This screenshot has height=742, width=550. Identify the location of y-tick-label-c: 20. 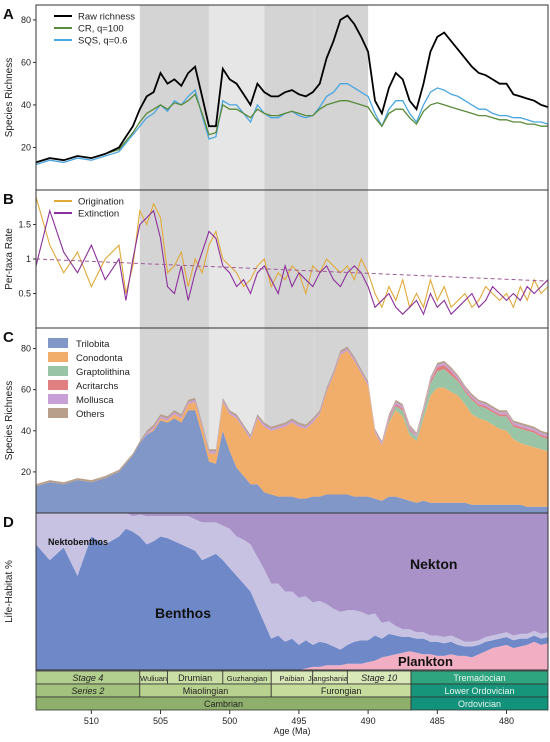
(26, 472).